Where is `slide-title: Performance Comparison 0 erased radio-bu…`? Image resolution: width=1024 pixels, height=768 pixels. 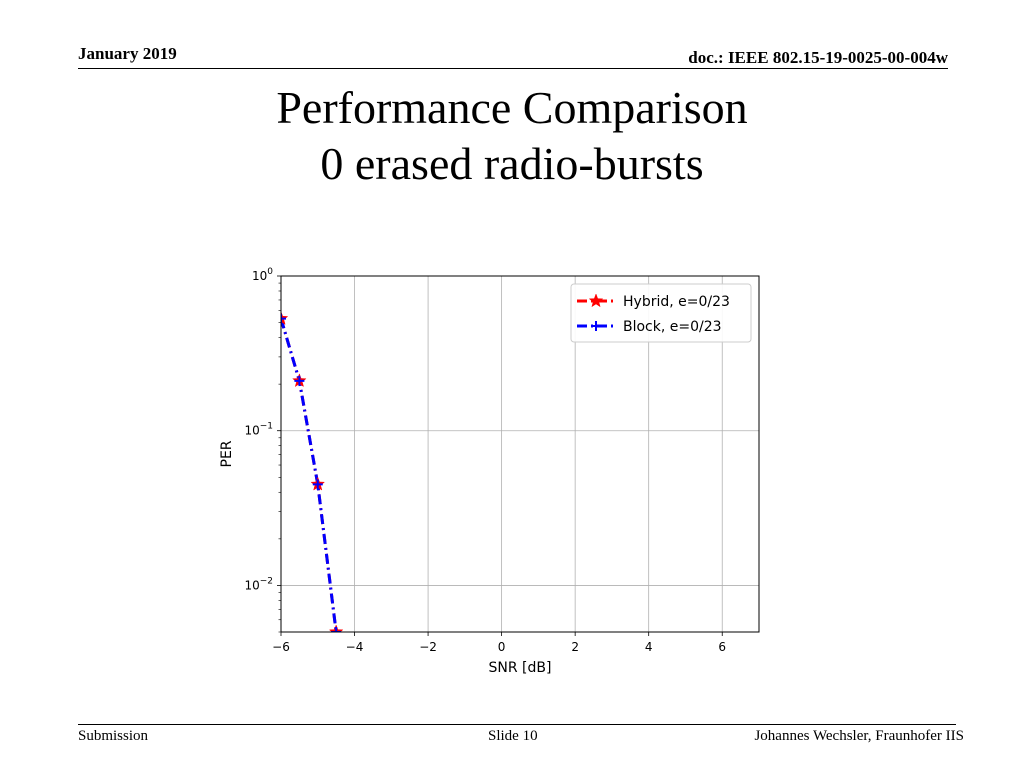 slide-title: Performance Comparison 0 erased radio-bu… is located at coordinates (512, 136).